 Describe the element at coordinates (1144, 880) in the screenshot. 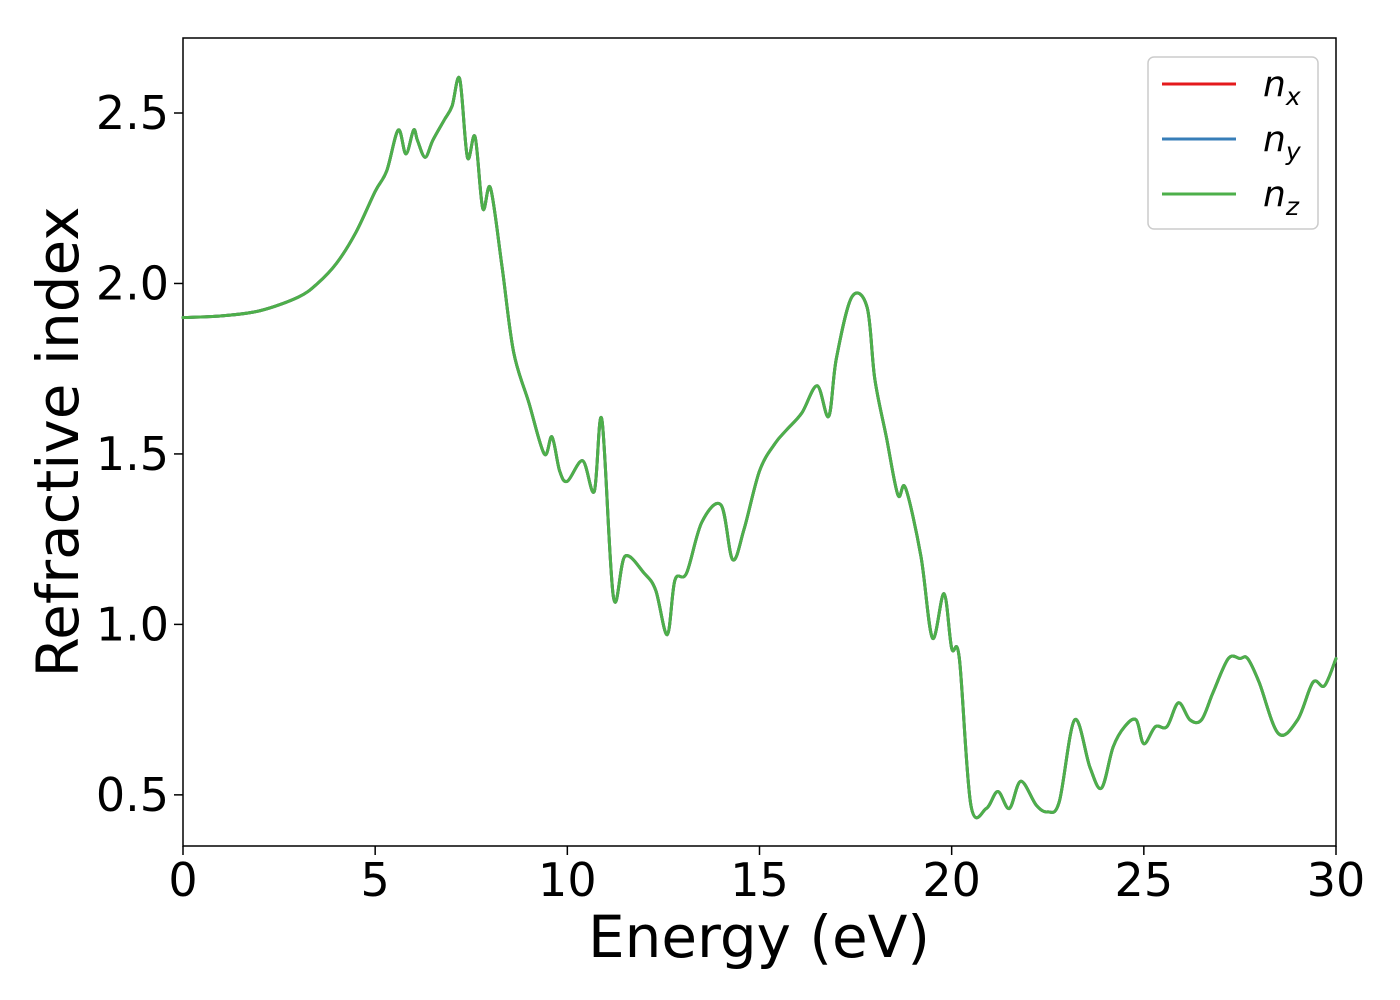

I see `x-tick-label: 25` at that location.